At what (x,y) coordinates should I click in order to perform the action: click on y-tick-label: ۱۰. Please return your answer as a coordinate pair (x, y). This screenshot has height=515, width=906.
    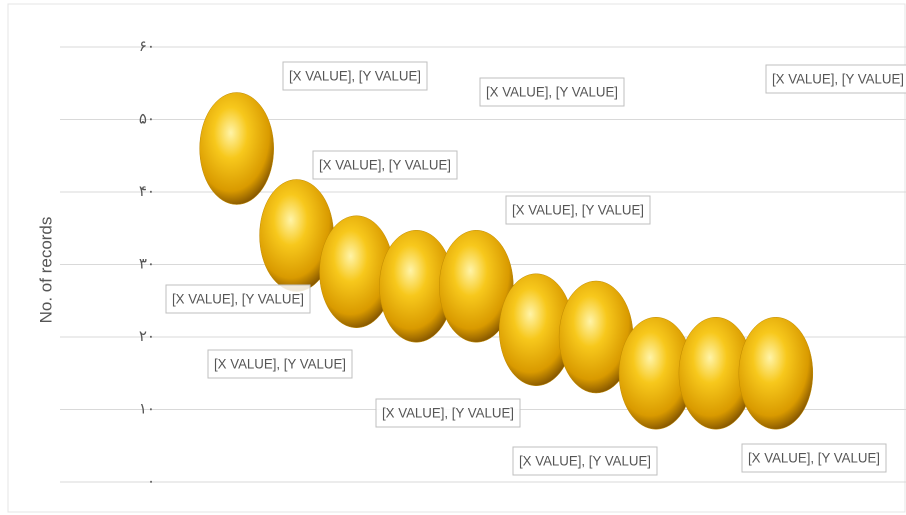
    Looking at the image, I should click on (147, 408).